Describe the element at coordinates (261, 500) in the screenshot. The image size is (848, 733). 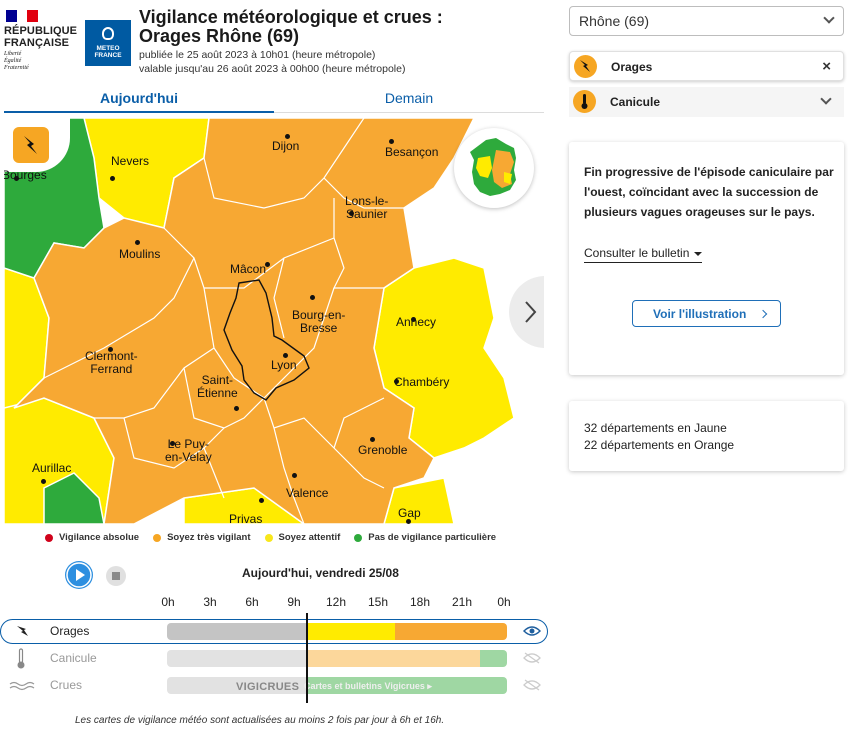
I see `city-dot-privas` at that location.